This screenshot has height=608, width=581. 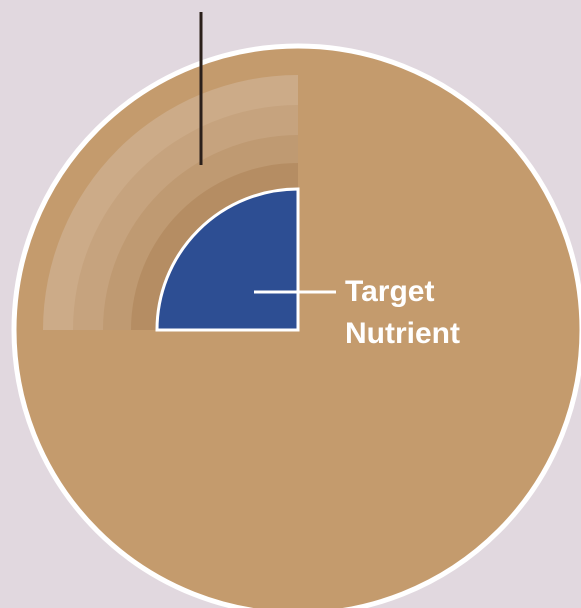 What do you see at coordinates (389, 291) in the screenshot?
I see `label: Target` at bounding box center [389, 291].